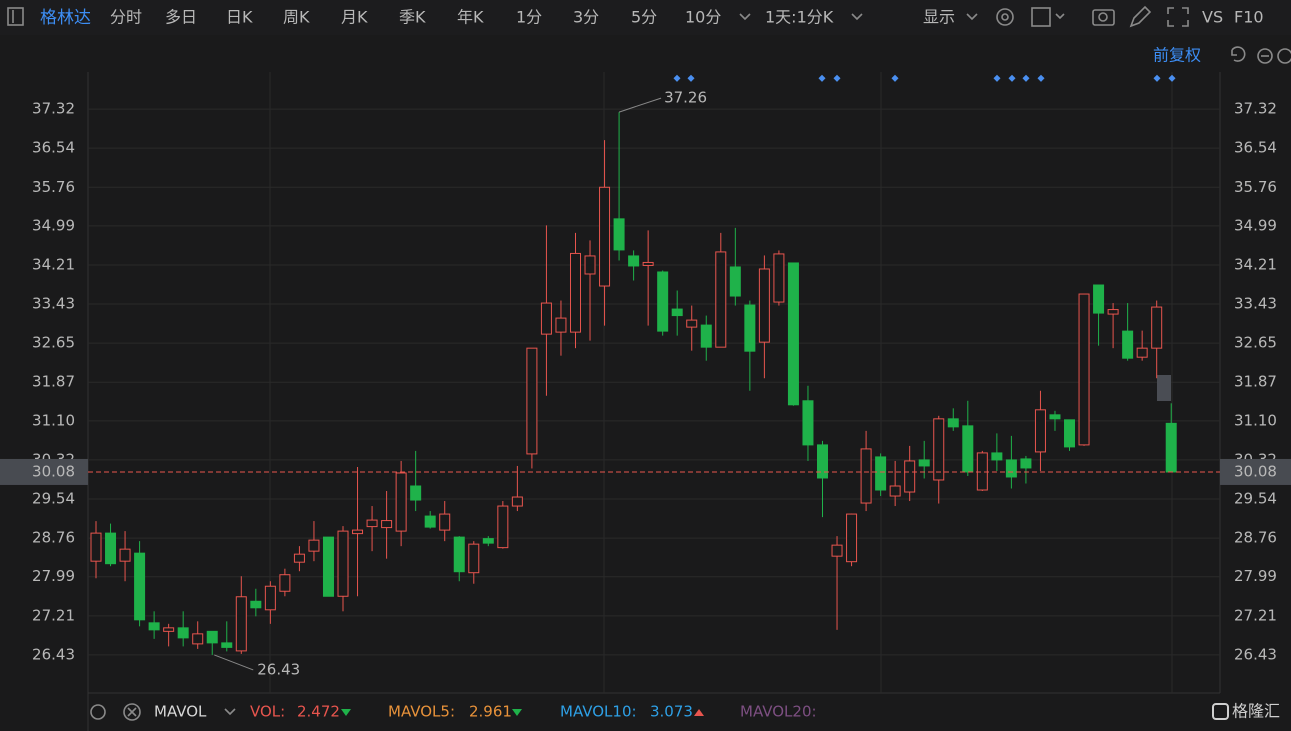 This screenshot has height=731, width=1291. Describe the element at coordinates (53, 654) in the screenshot. I see `y-tick-label: 26.43` at that location.